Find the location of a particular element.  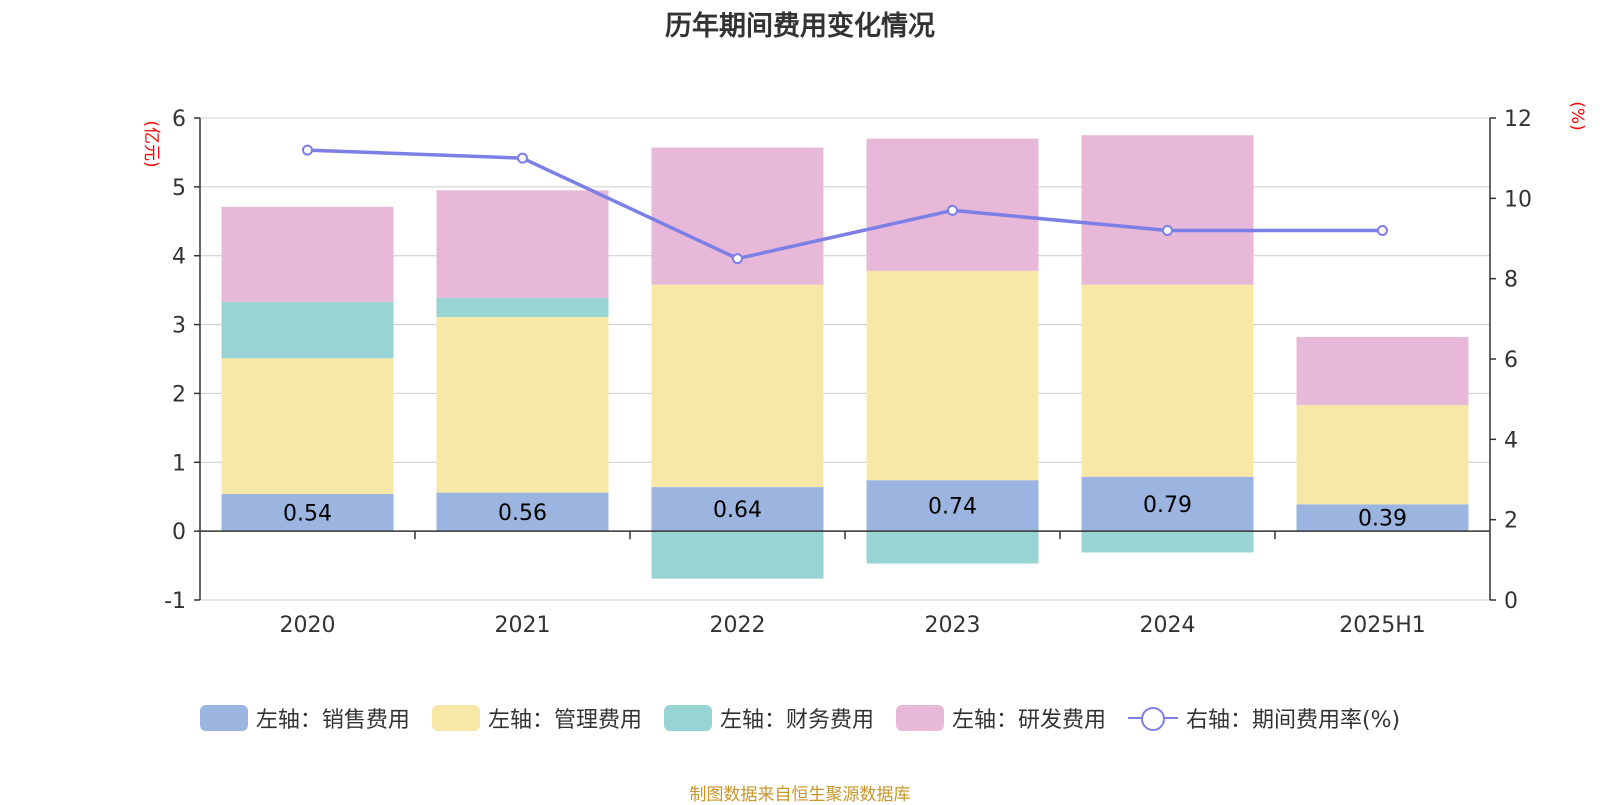

rate-line-series is located at coordinates (845, 204).